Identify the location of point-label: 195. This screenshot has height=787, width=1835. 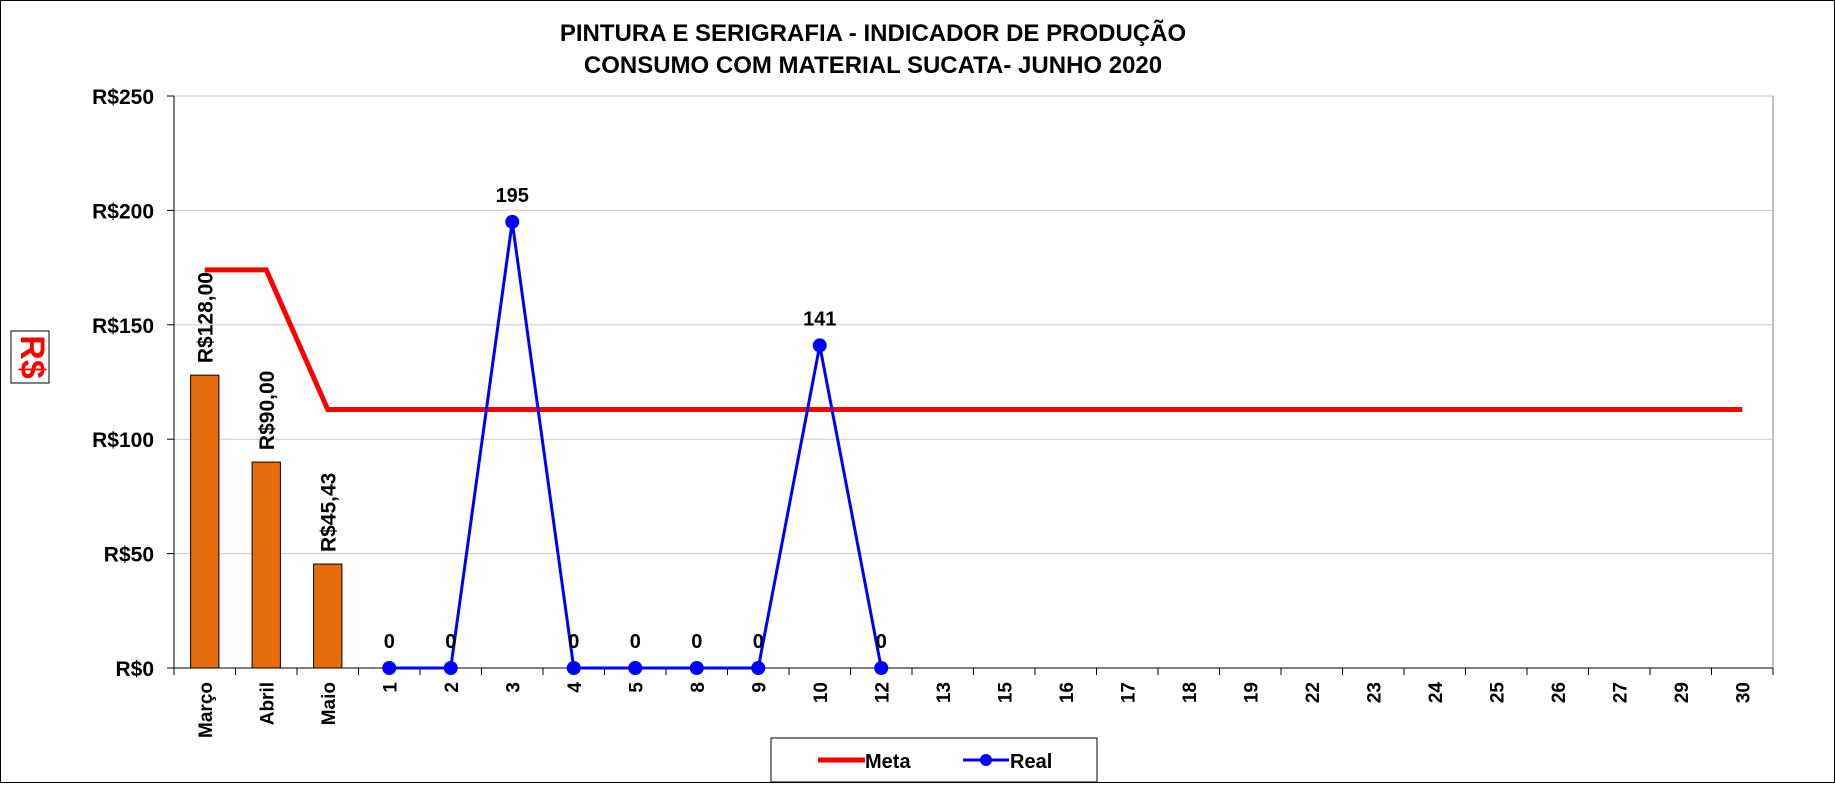
(512, 196).